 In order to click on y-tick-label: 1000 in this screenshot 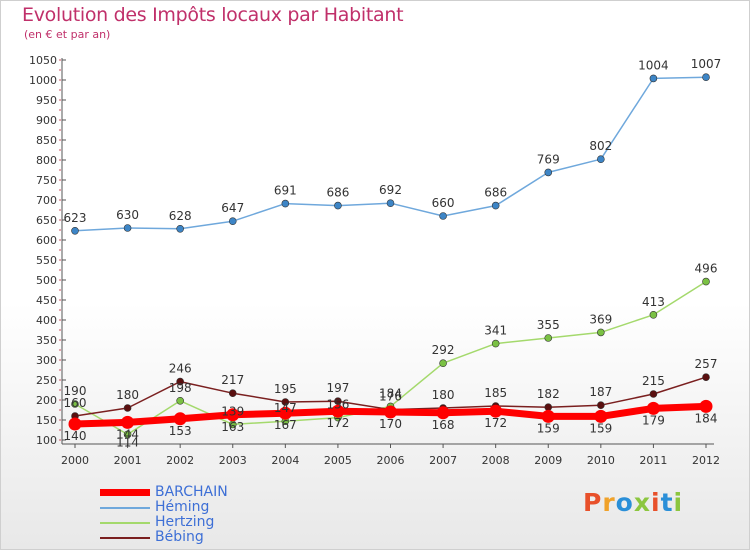, I will do `click(43, 80)`.